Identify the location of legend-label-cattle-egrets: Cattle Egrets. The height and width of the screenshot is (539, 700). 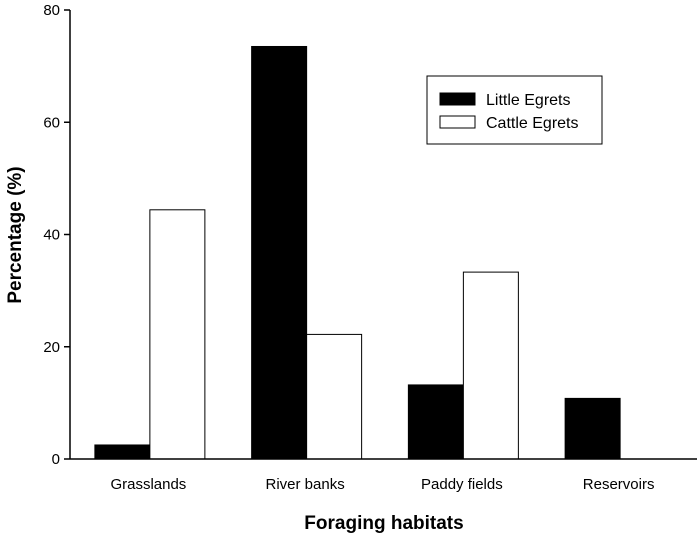
(532, 123).